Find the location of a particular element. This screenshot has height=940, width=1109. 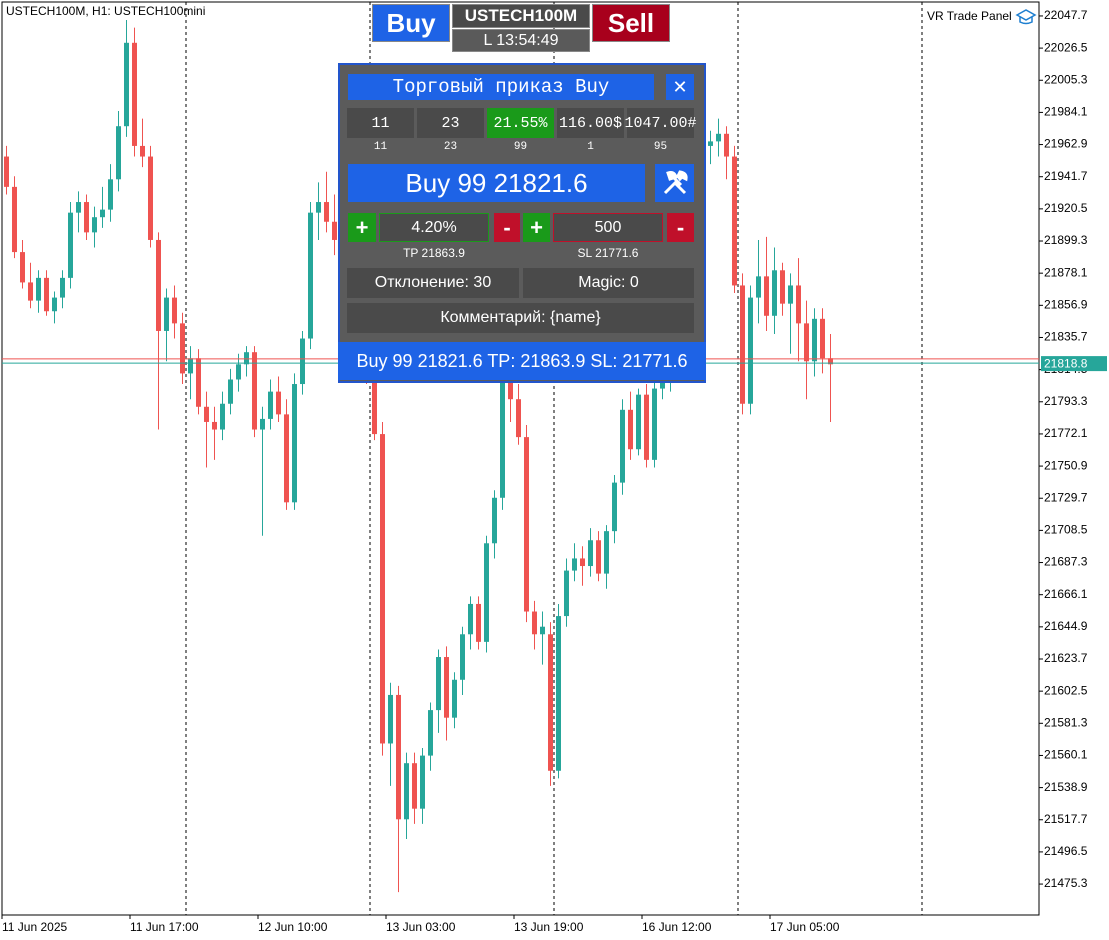

indicator-label: VR Trade Panel is located at coordinates (969, 16).